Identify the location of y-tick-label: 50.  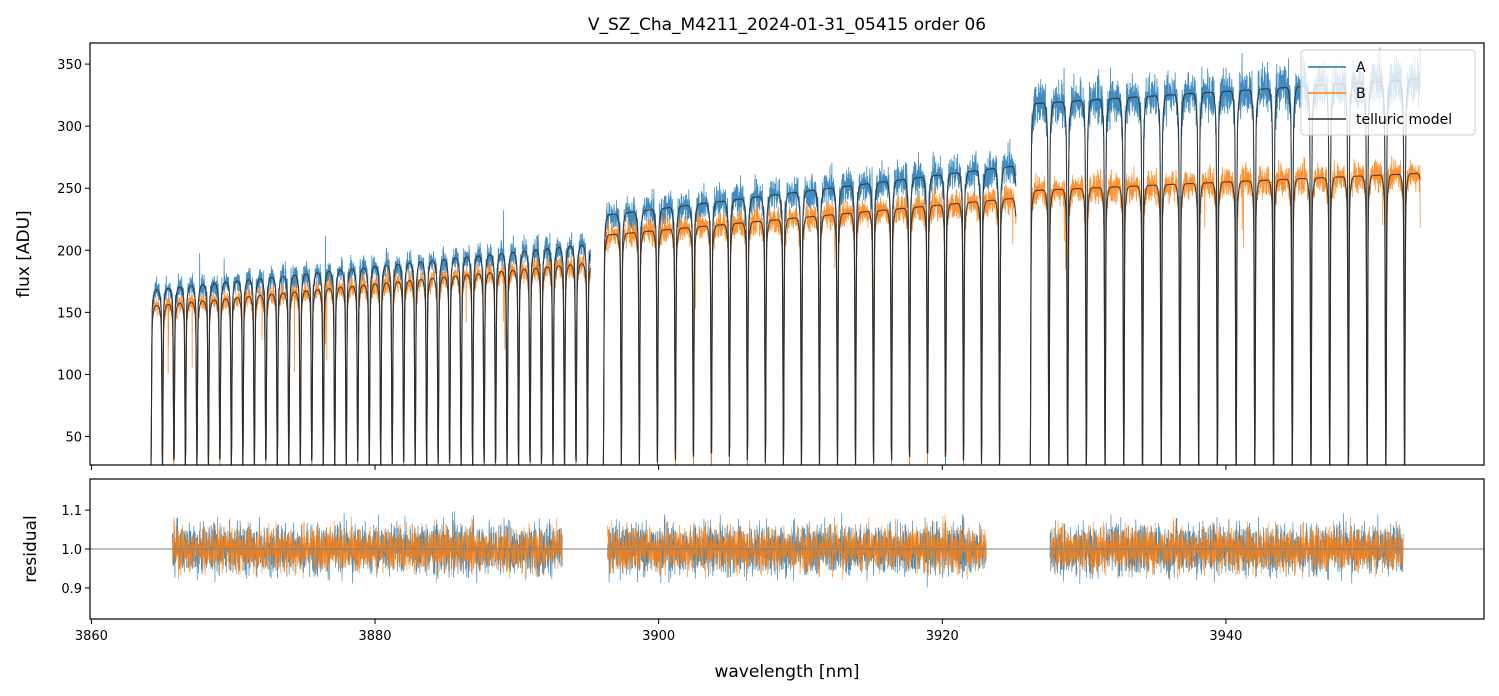
(73, 437).